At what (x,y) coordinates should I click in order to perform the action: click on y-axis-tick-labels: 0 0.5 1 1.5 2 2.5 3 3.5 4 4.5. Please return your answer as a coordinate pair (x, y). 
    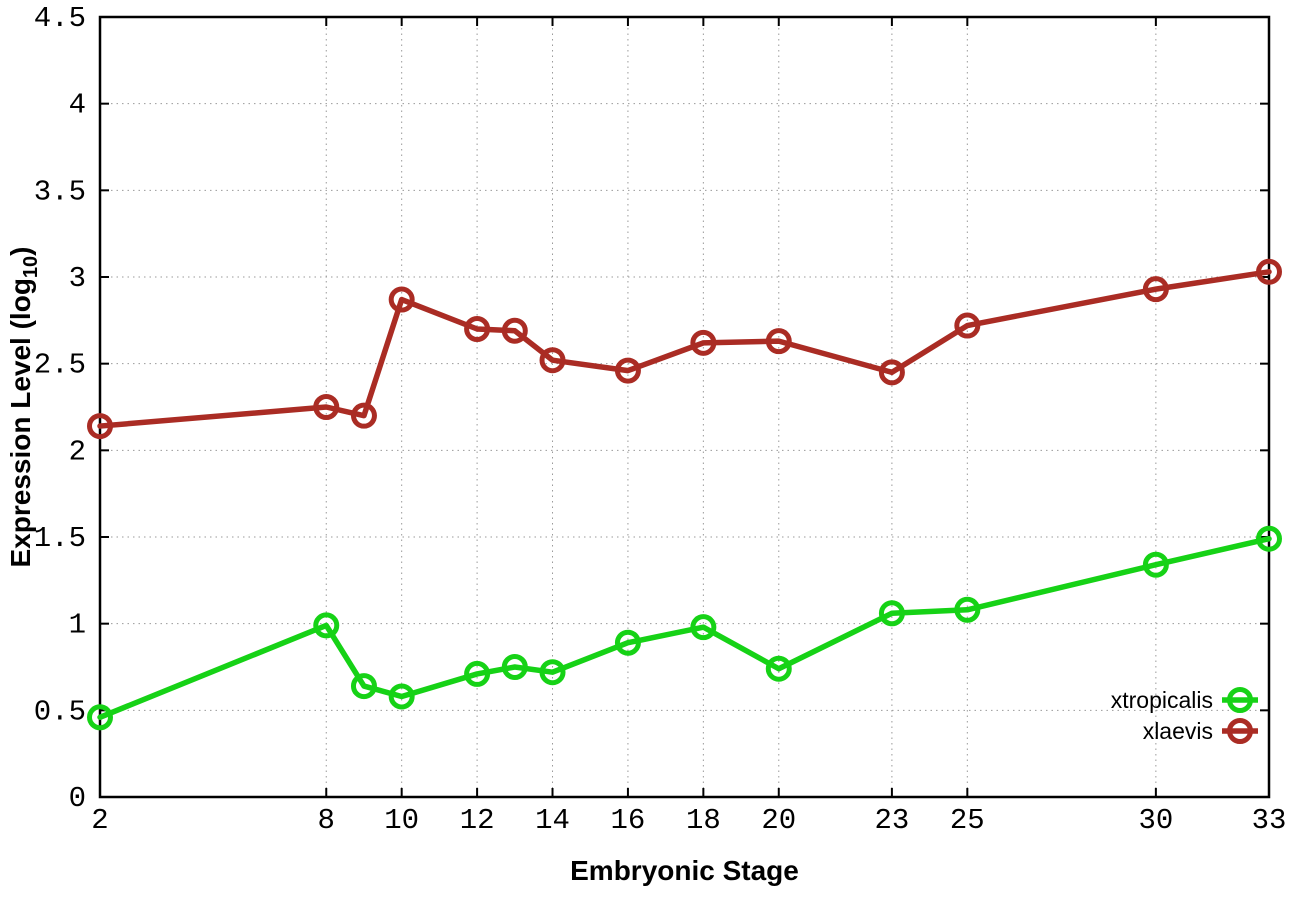
    Looking at the image, I should click on (60, 408).